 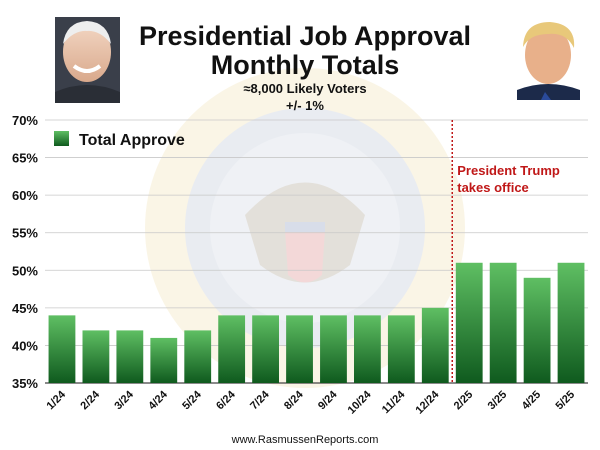 What do you see at coordinates (124, 400) in the screenshot?
I see `x-tick-label: 3/24` at bounding box center [124, 400].